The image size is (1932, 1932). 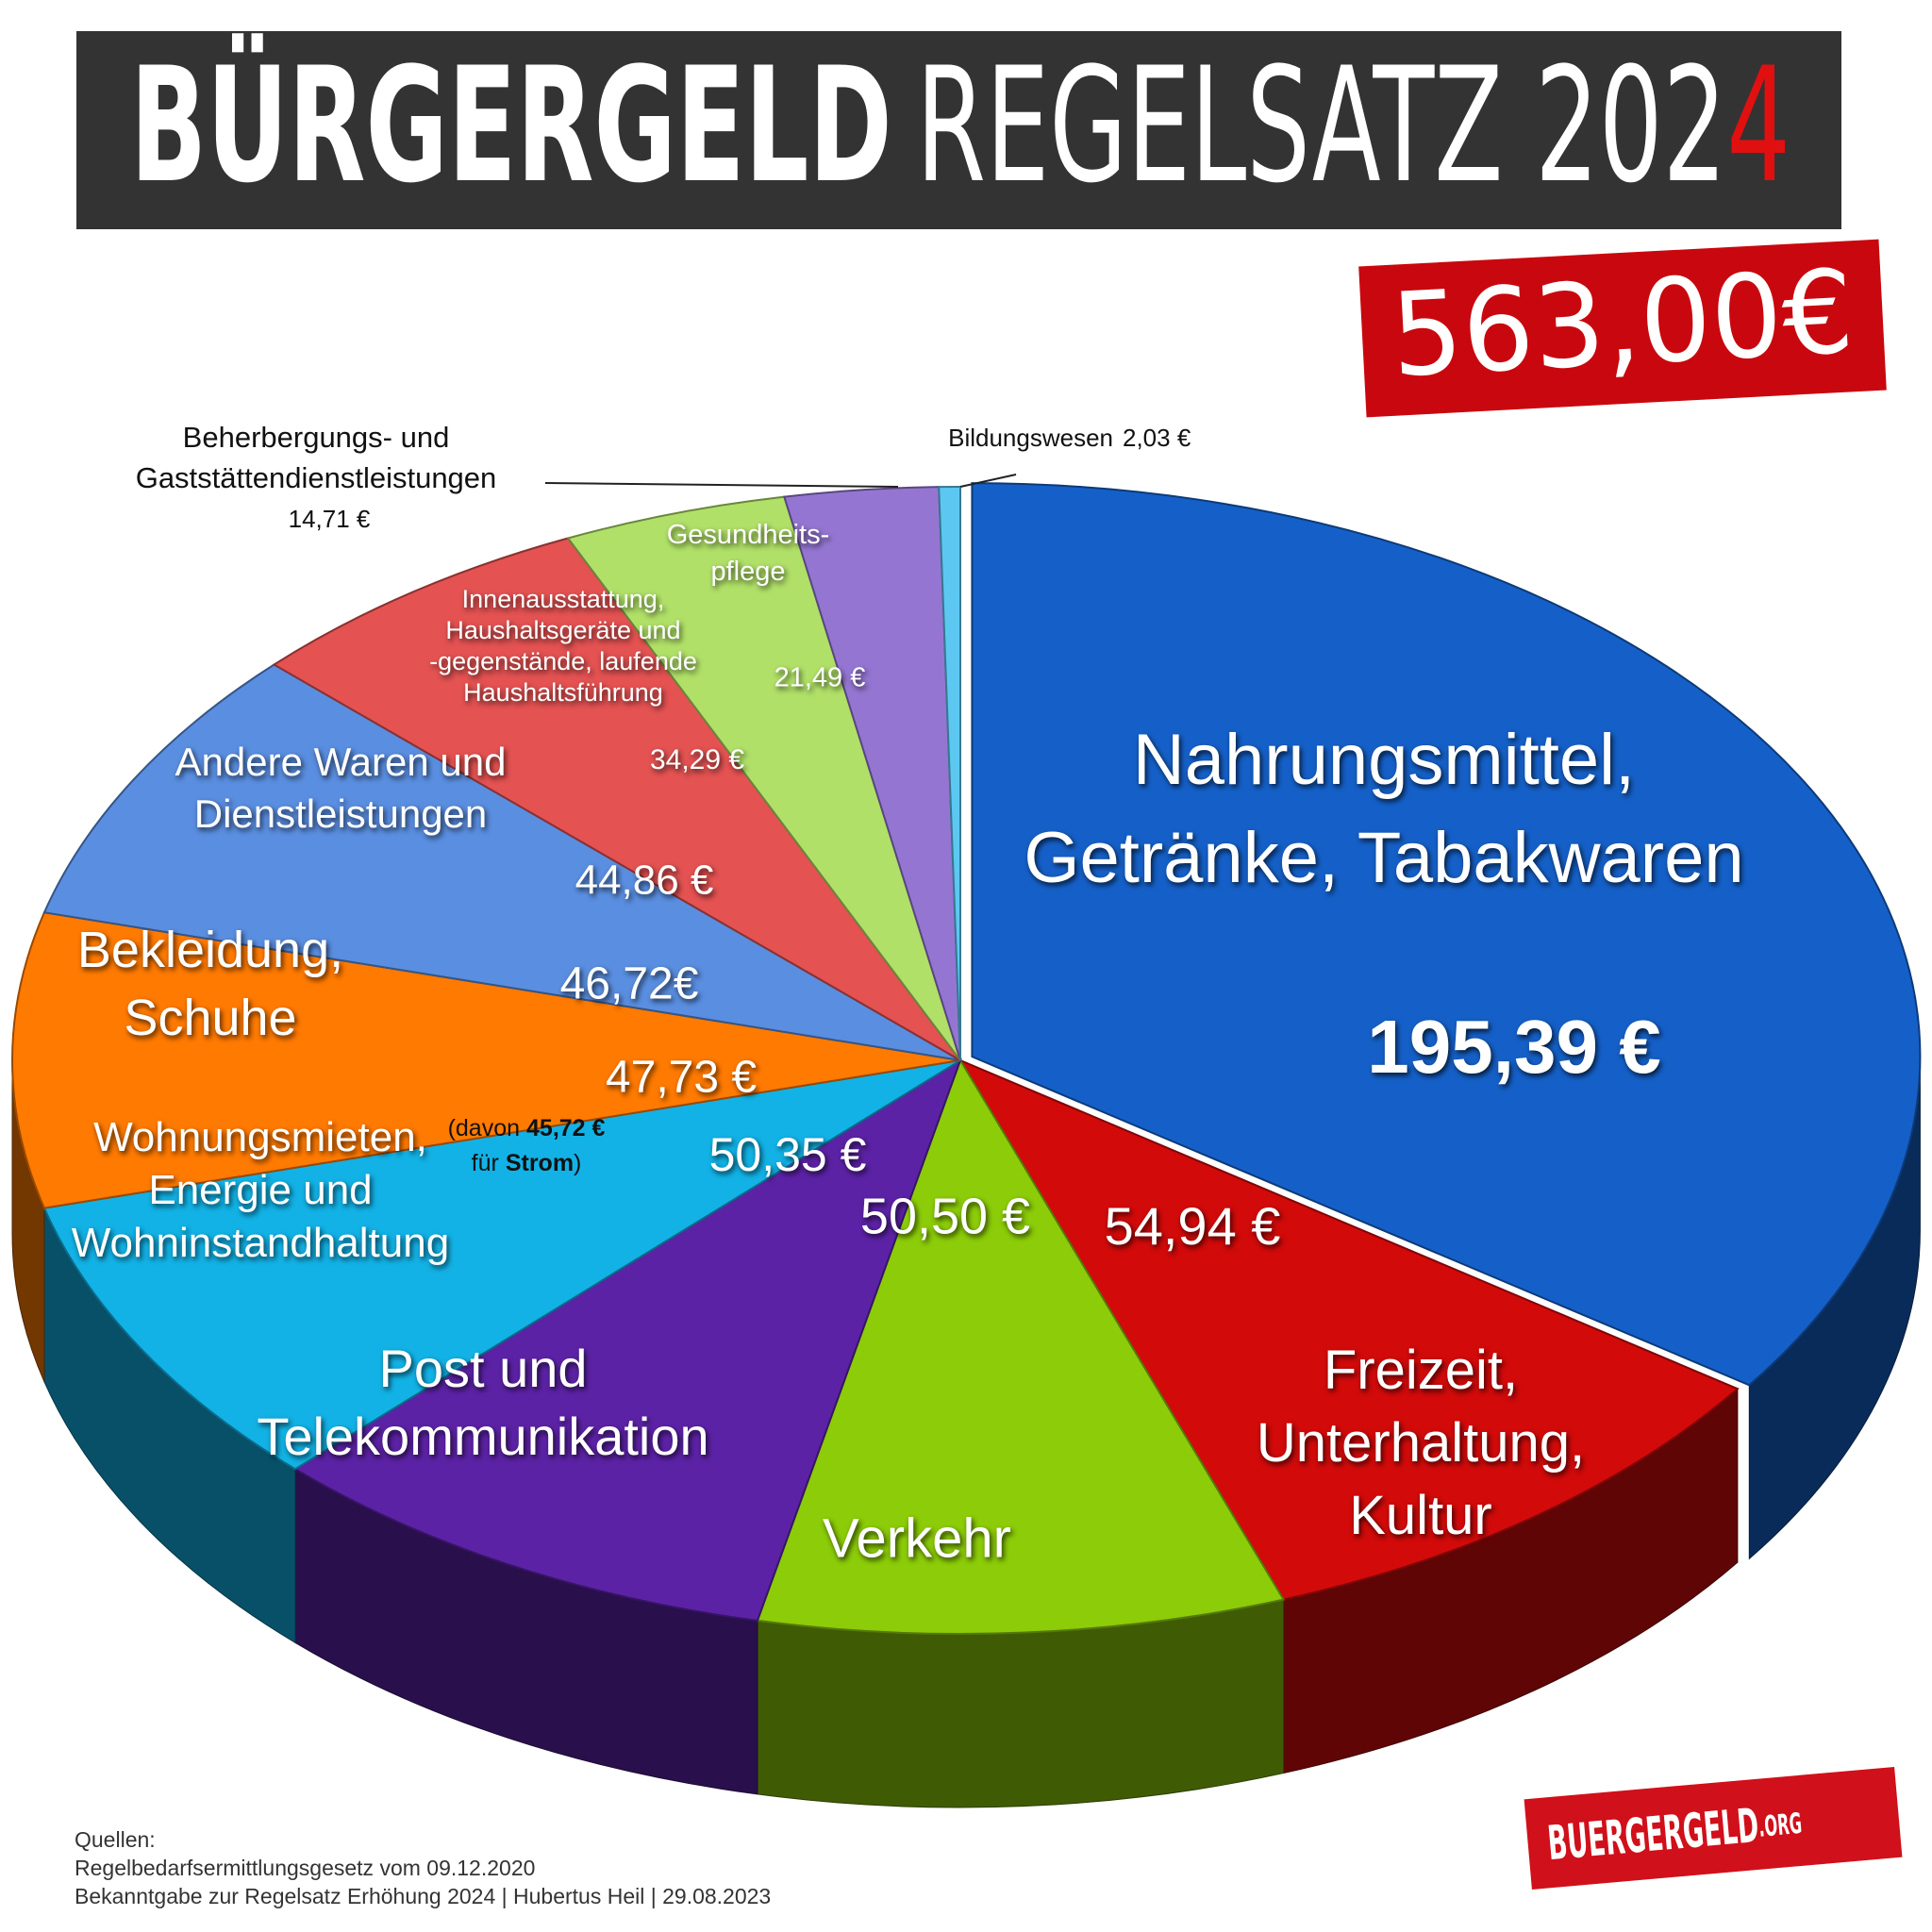 I want to click on logo-box, so click(x=1714, y=1829).